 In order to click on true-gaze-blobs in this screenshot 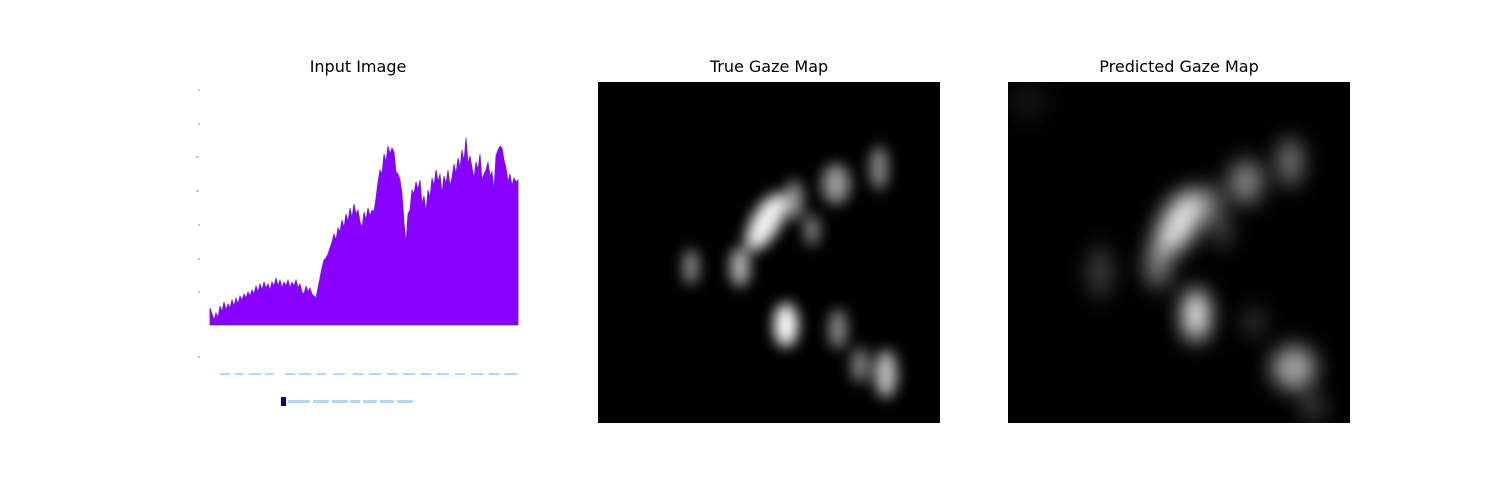, I will do `click(790, 272)`.